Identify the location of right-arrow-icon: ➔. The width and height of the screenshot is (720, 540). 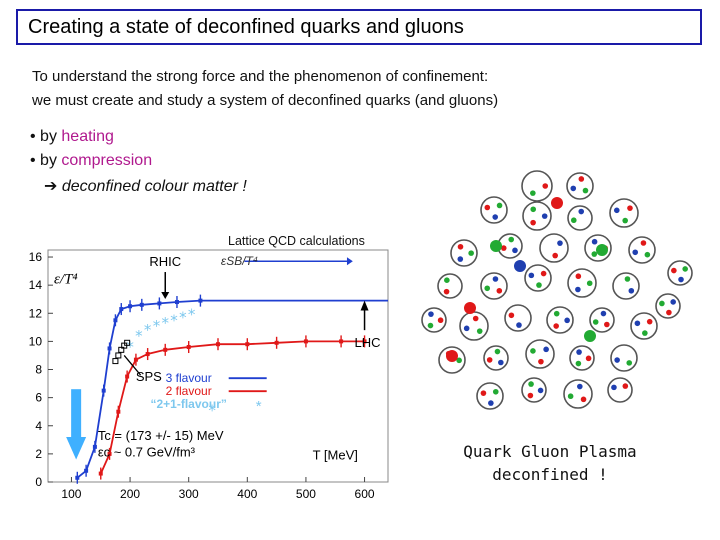
(51, 186).